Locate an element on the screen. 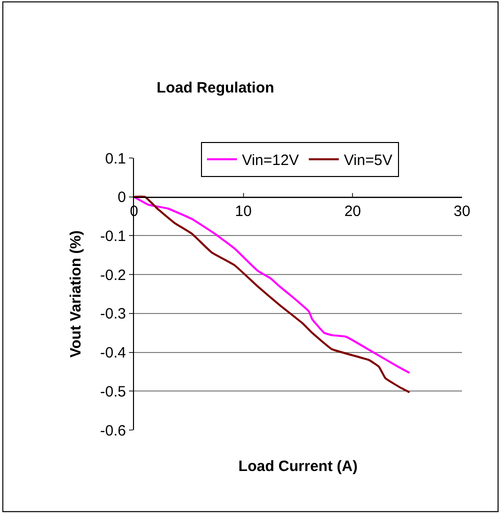  y-tick-label: -0.2 is located at coordinates (113, 275).